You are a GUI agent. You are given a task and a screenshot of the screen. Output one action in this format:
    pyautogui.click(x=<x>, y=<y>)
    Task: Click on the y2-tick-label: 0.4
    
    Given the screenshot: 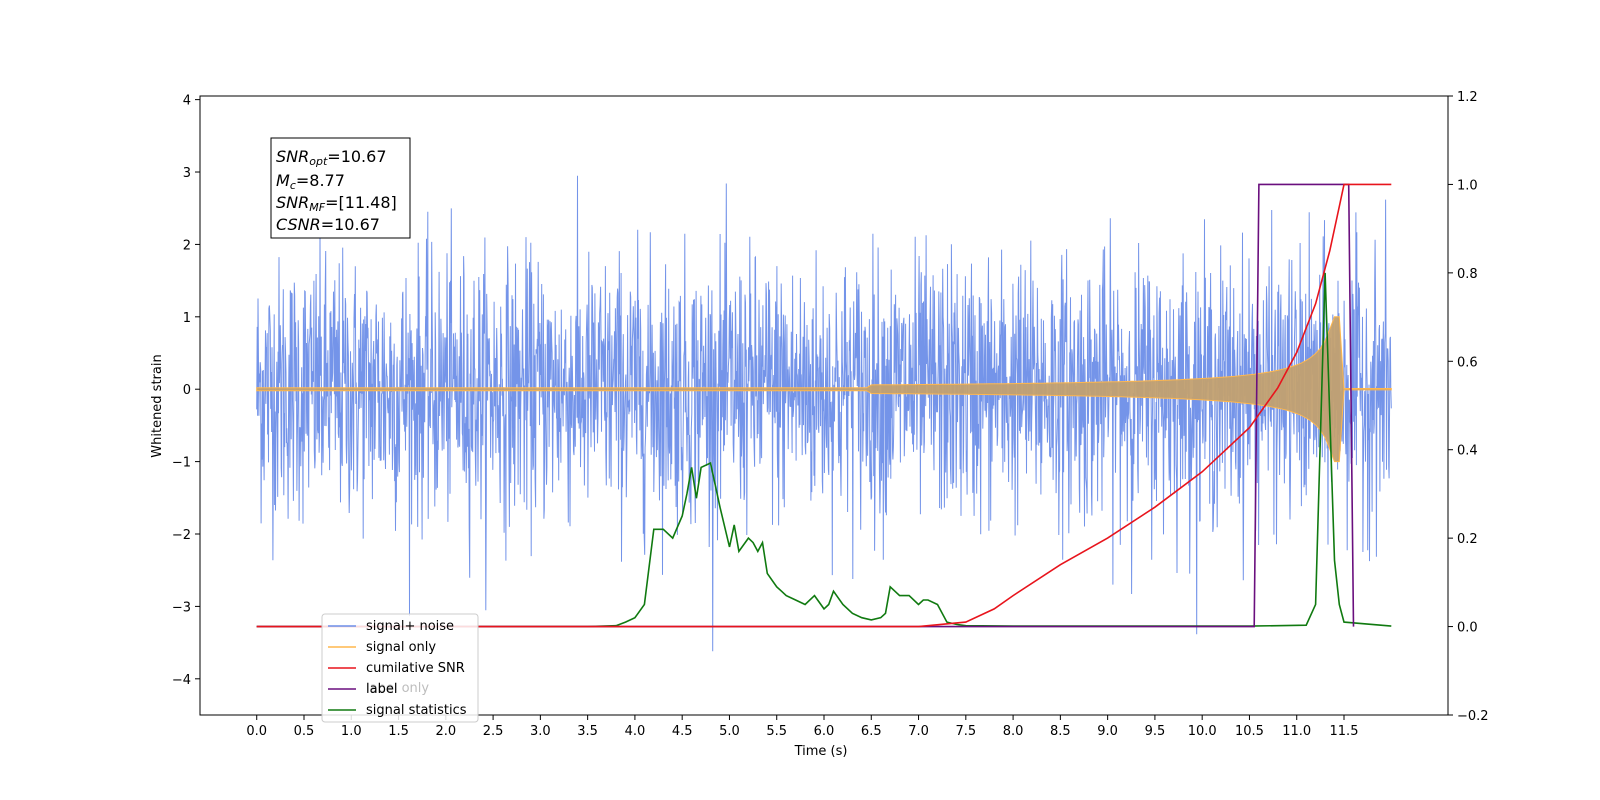 What is the action you would take?
    pyautogui.click(x=1467, y=451)
    